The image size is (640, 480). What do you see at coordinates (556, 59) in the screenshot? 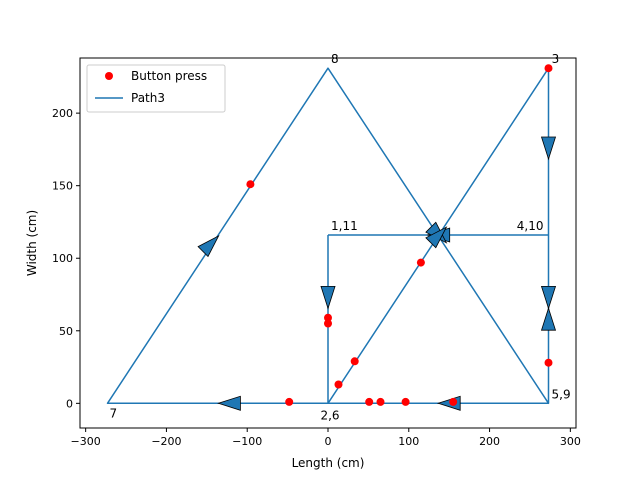
I see `node-label: 3` at bounding box center [556, 59].